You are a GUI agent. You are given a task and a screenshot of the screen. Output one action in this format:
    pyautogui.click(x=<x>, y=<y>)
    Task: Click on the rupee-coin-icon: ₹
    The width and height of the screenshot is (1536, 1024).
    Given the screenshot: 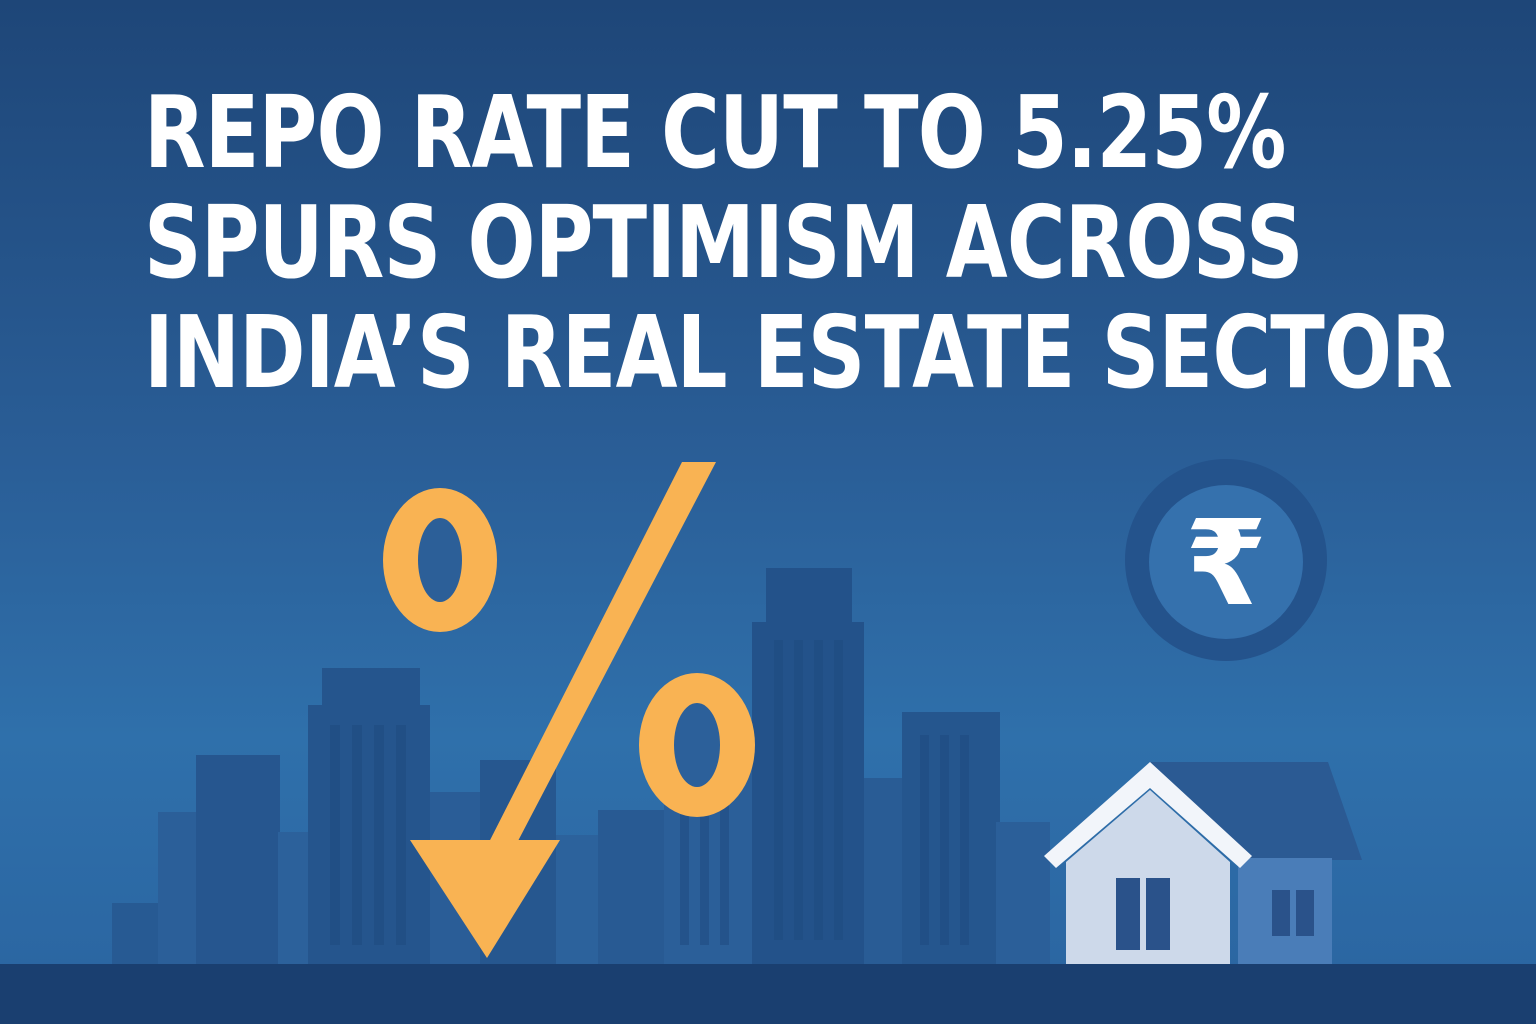 What is the action you would take?
    pyautogui.click(x=1226, y=560)
    